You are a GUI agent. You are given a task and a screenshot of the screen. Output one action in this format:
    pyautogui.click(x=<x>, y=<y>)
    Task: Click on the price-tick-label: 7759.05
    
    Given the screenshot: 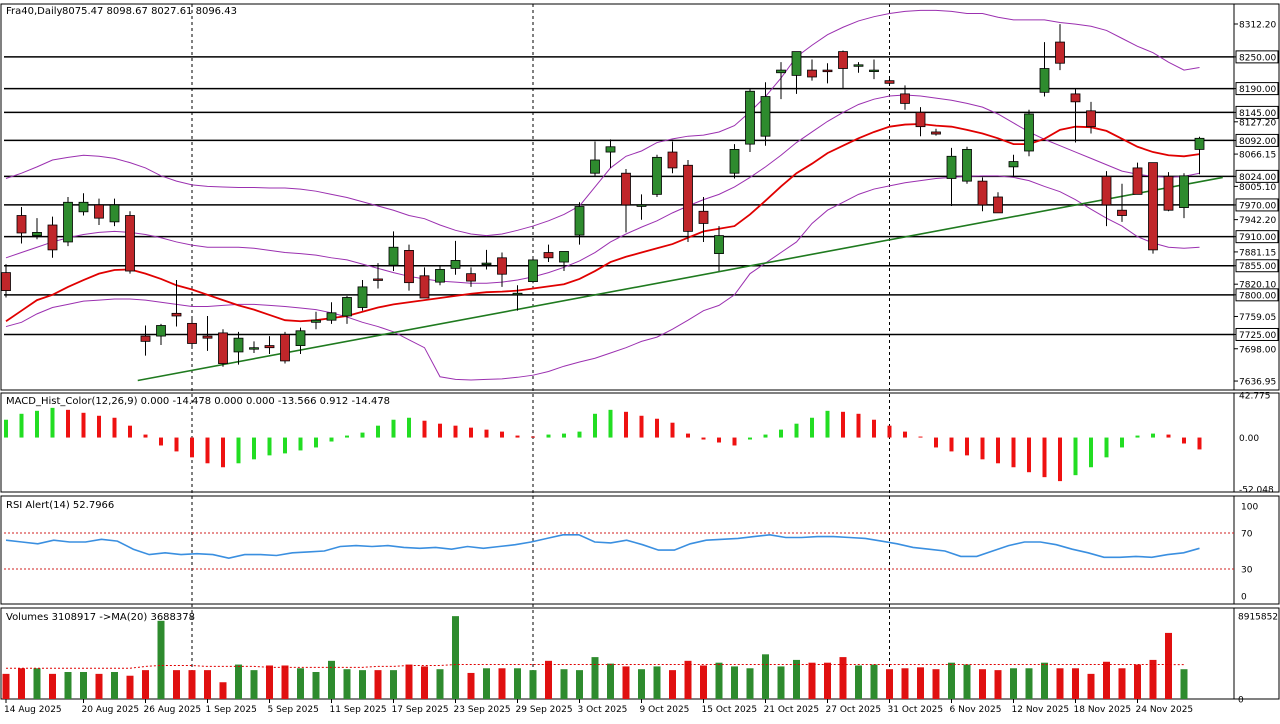 What is the action you would take?
    pyautogui.click(x=1257, y=318)
    